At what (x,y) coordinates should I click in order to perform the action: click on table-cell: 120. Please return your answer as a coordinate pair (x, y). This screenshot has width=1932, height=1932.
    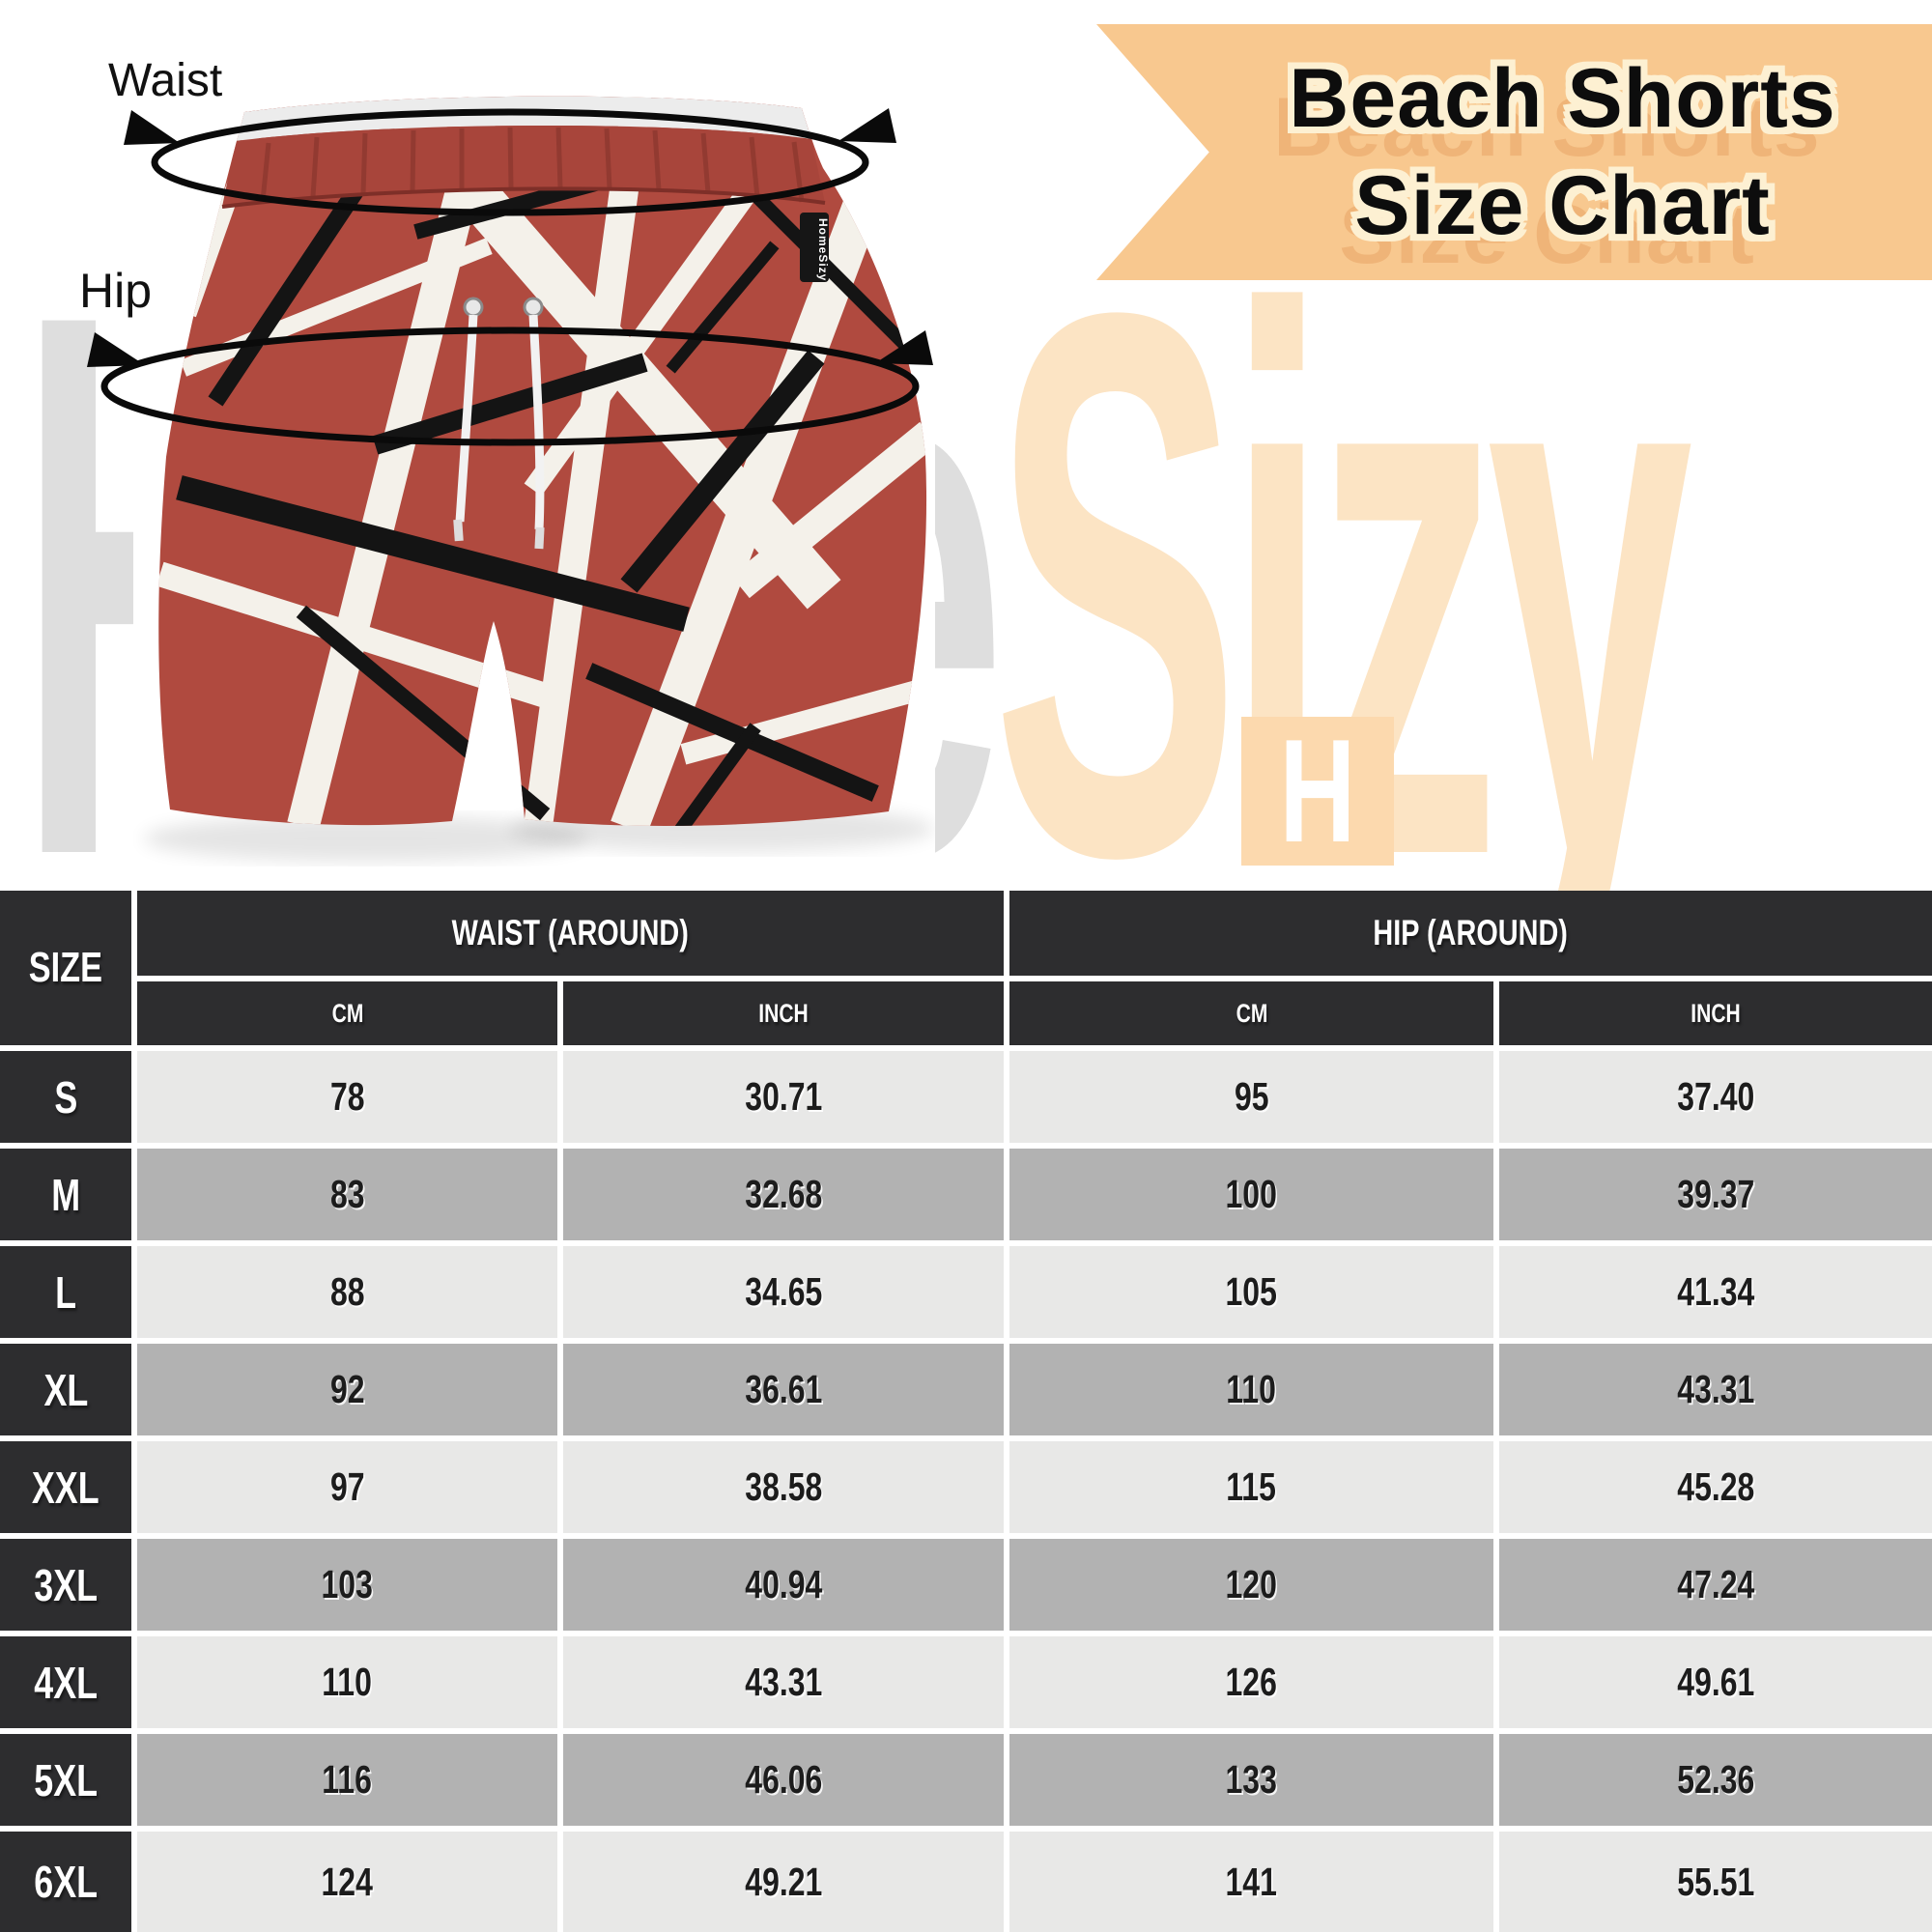
    Looking at the image, I should click on (1251, 1585).